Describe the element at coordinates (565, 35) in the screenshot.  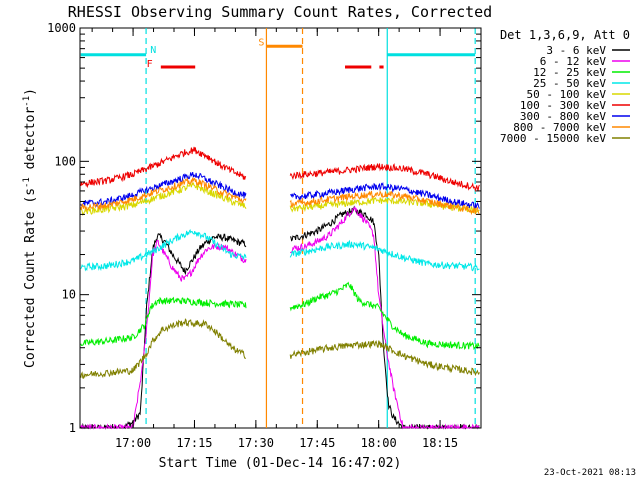
I see `legend-header: Det 1,3,6,9, Att 0` at that location.